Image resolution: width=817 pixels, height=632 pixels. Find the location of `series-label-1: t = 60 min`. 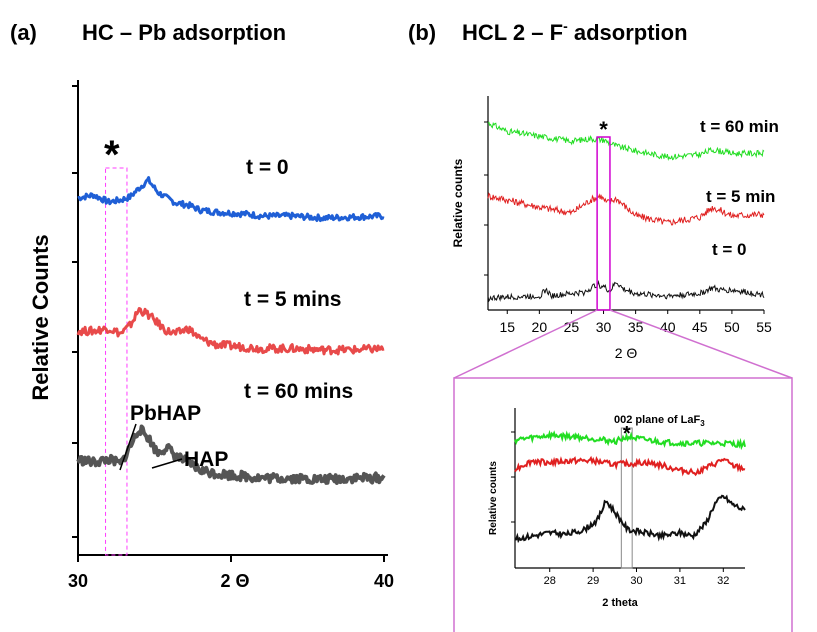

series-label-1: t = 60 min is located at coordinates (739, 126).